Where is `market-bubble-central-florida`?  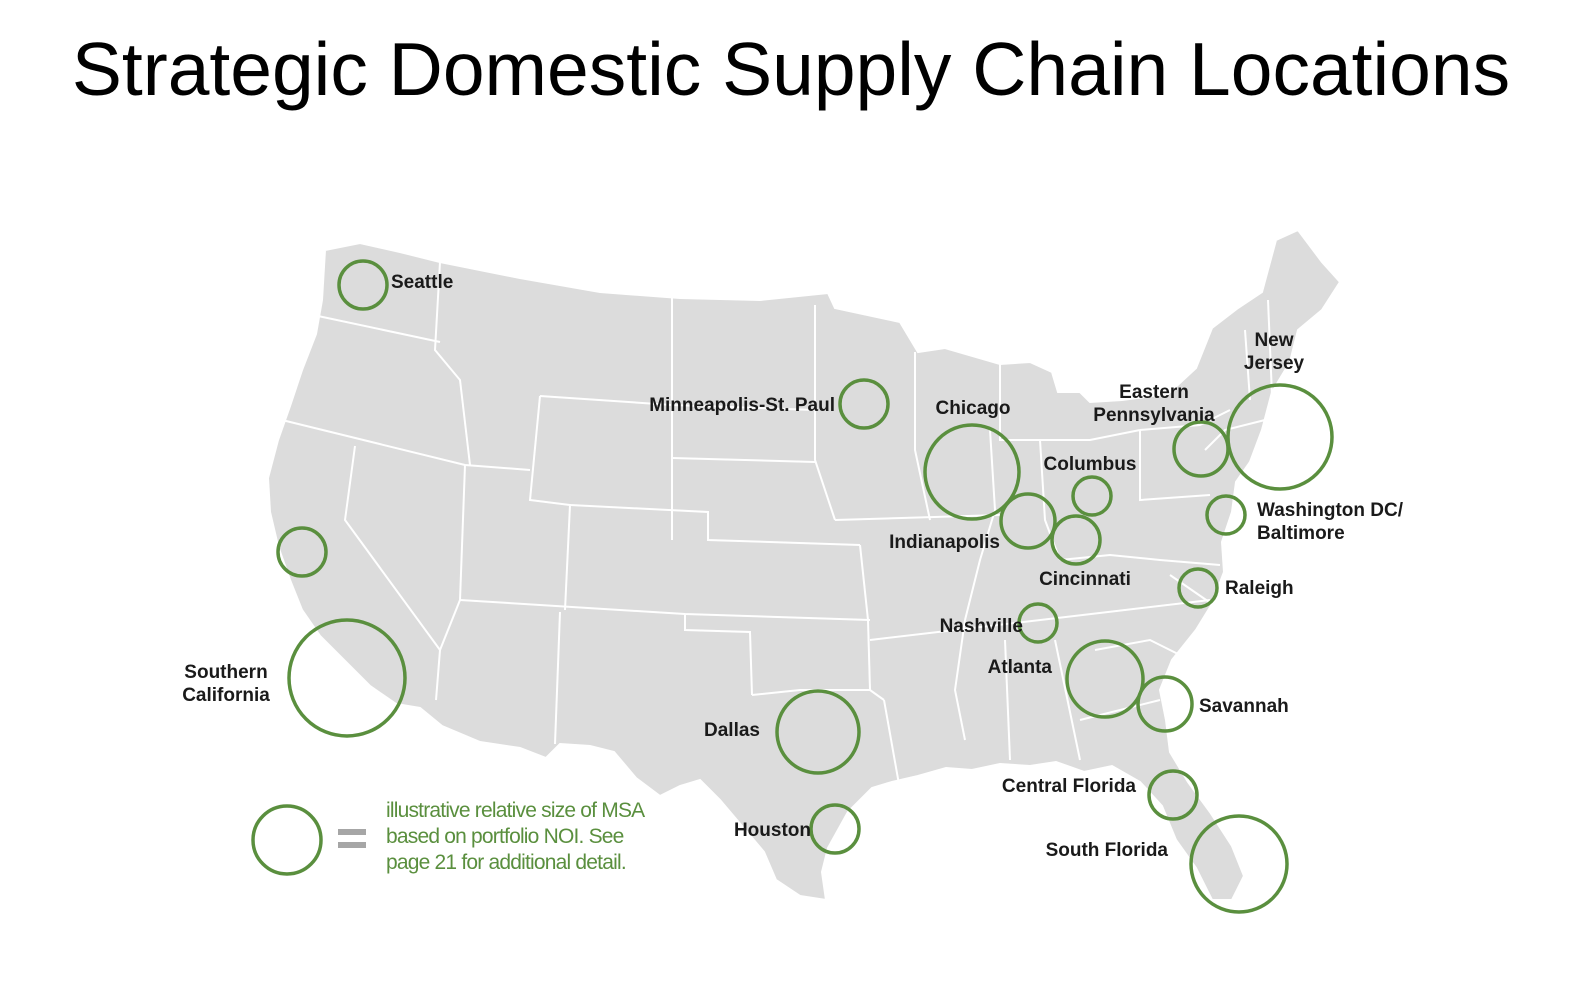 market-bubble-central-florida is located at coordinates (1173, 795).